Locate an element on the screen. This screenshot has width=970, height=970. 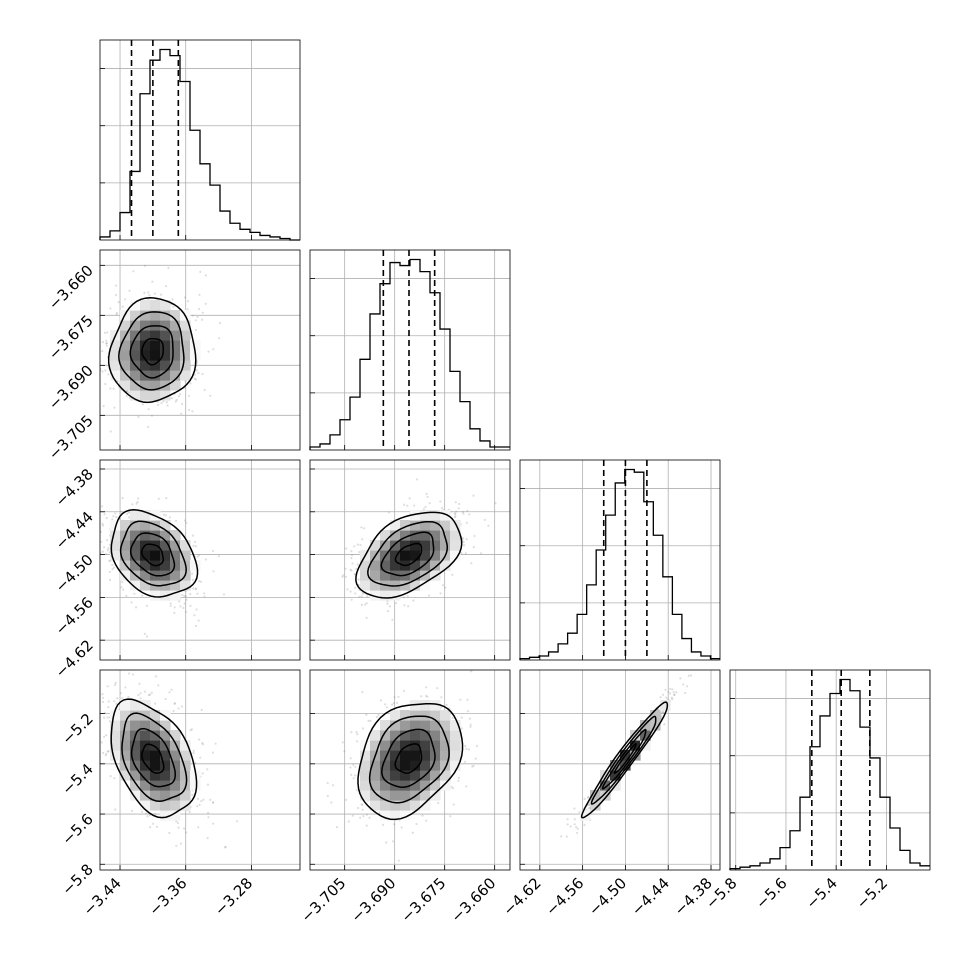
x-tick-label: −3.690 is located at coordinates (374, 900).